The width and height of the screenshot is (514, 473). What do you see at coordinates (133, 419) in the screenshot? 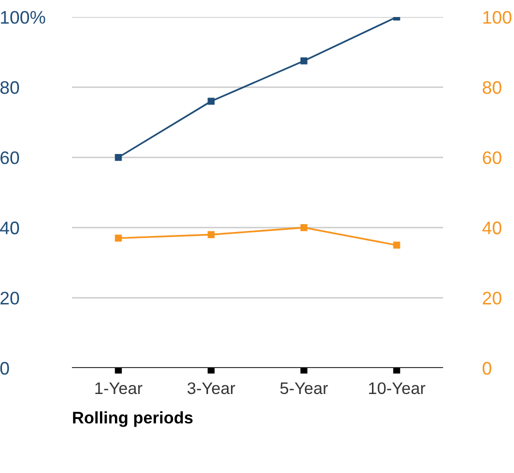
I see `x-axis-title: Rolling periods` at bounding box center [133, 419].